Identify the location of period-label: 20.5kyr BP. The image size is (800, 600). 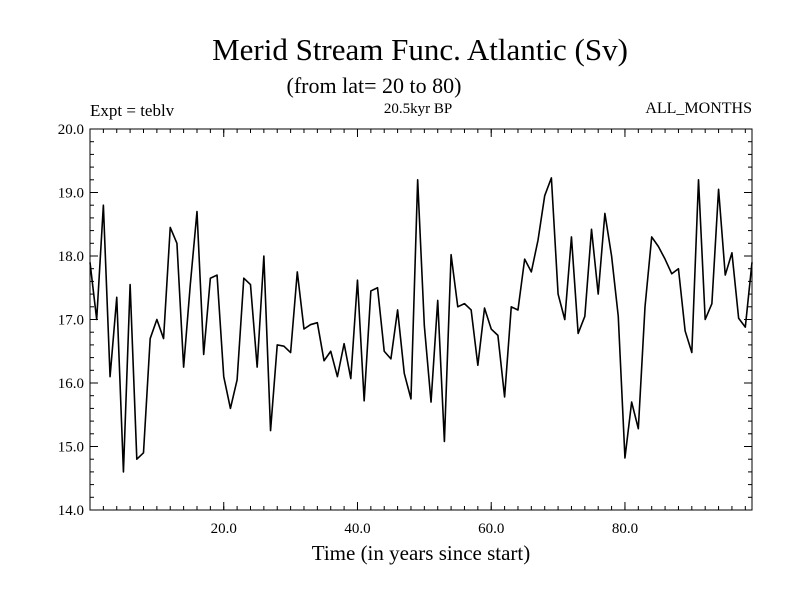
(418, 109).